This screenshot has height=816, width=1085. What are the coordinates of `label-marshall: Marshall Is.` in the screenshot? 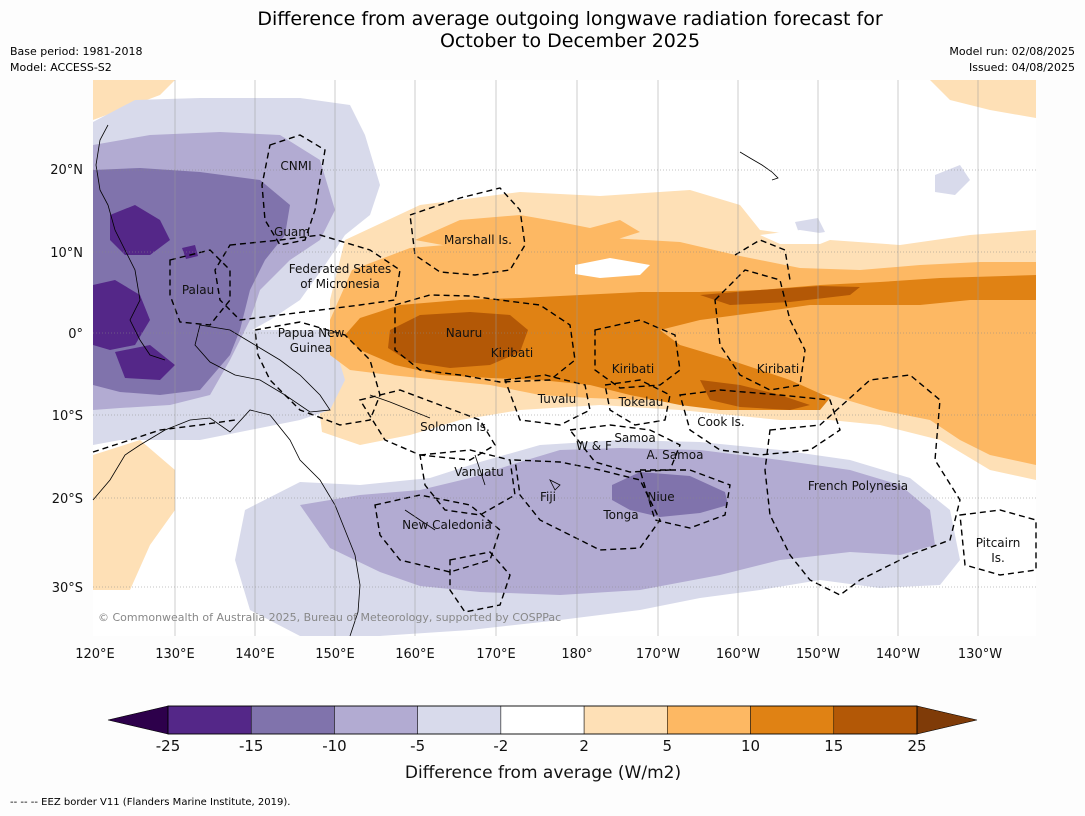 It's located at (478, 240).